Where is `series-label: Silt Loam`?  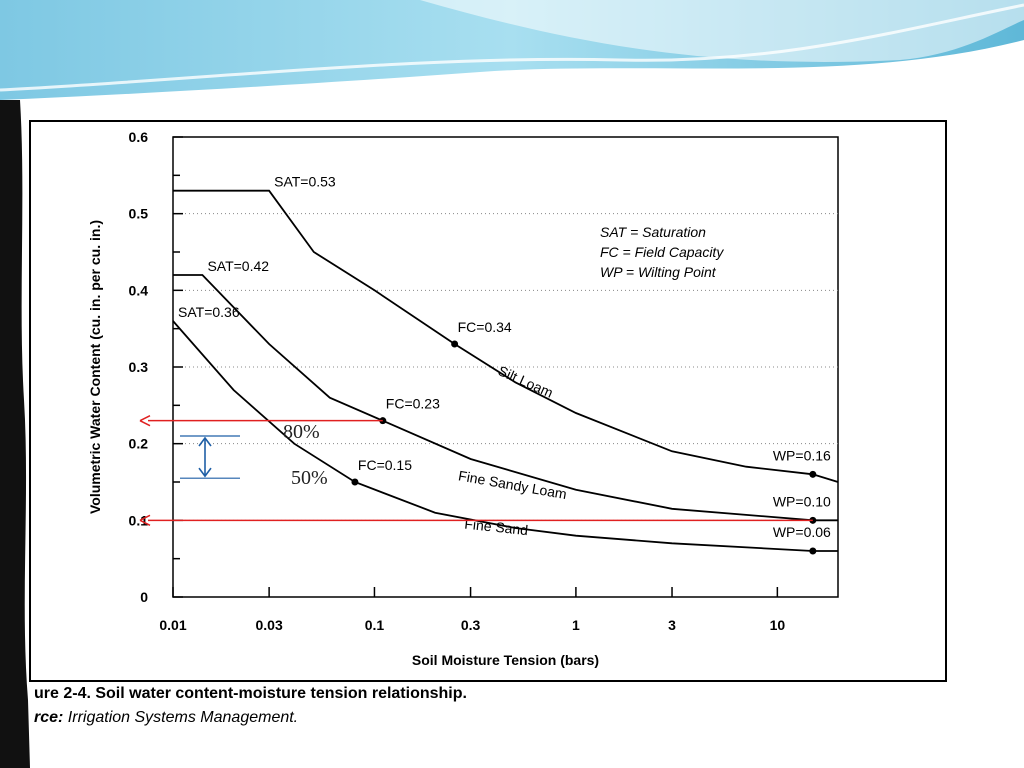 series-label: Silt Loam is located at coordinates (526, 381).